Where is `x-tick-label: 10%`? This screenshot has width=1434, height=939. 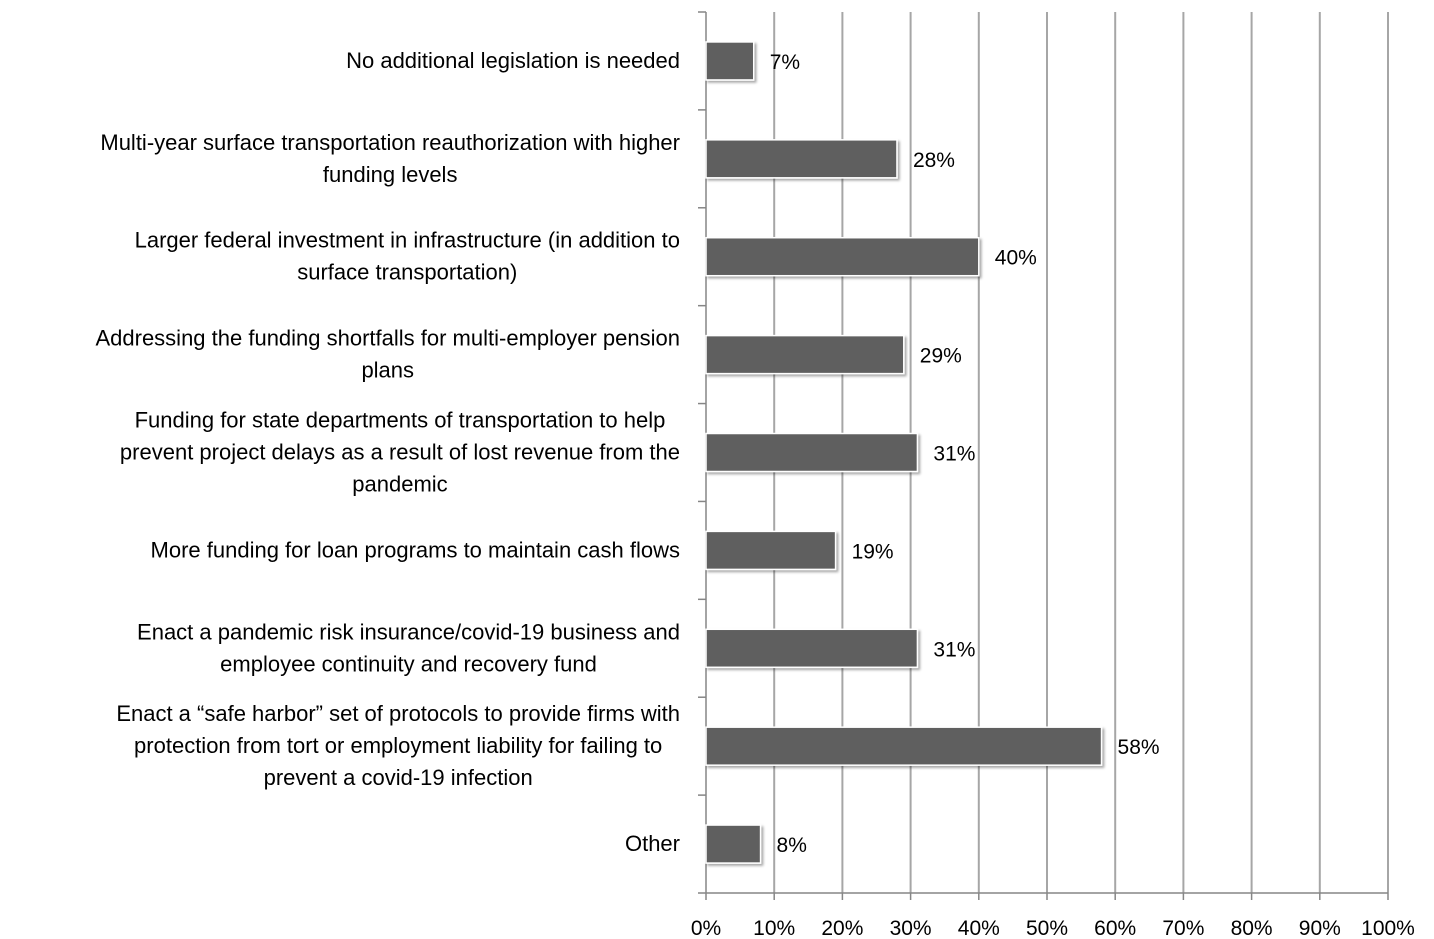 x-tick-label: 10% is located at coordinates (774, 928).